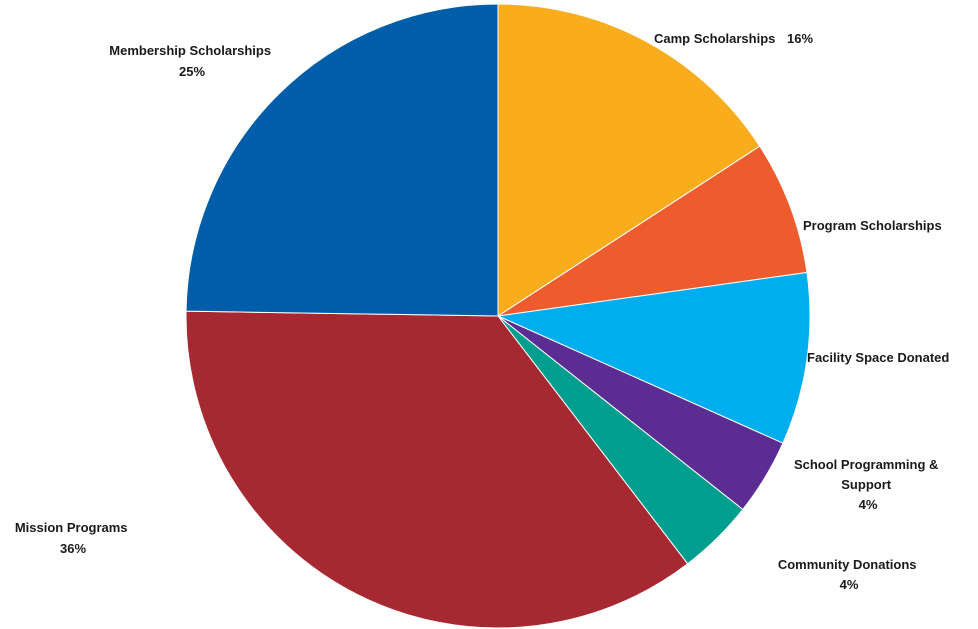 Image resolution: width=978 pixels, height=629 pixels. I want to click on label-school-programming-line1: School Programming &, so click(866, 464).